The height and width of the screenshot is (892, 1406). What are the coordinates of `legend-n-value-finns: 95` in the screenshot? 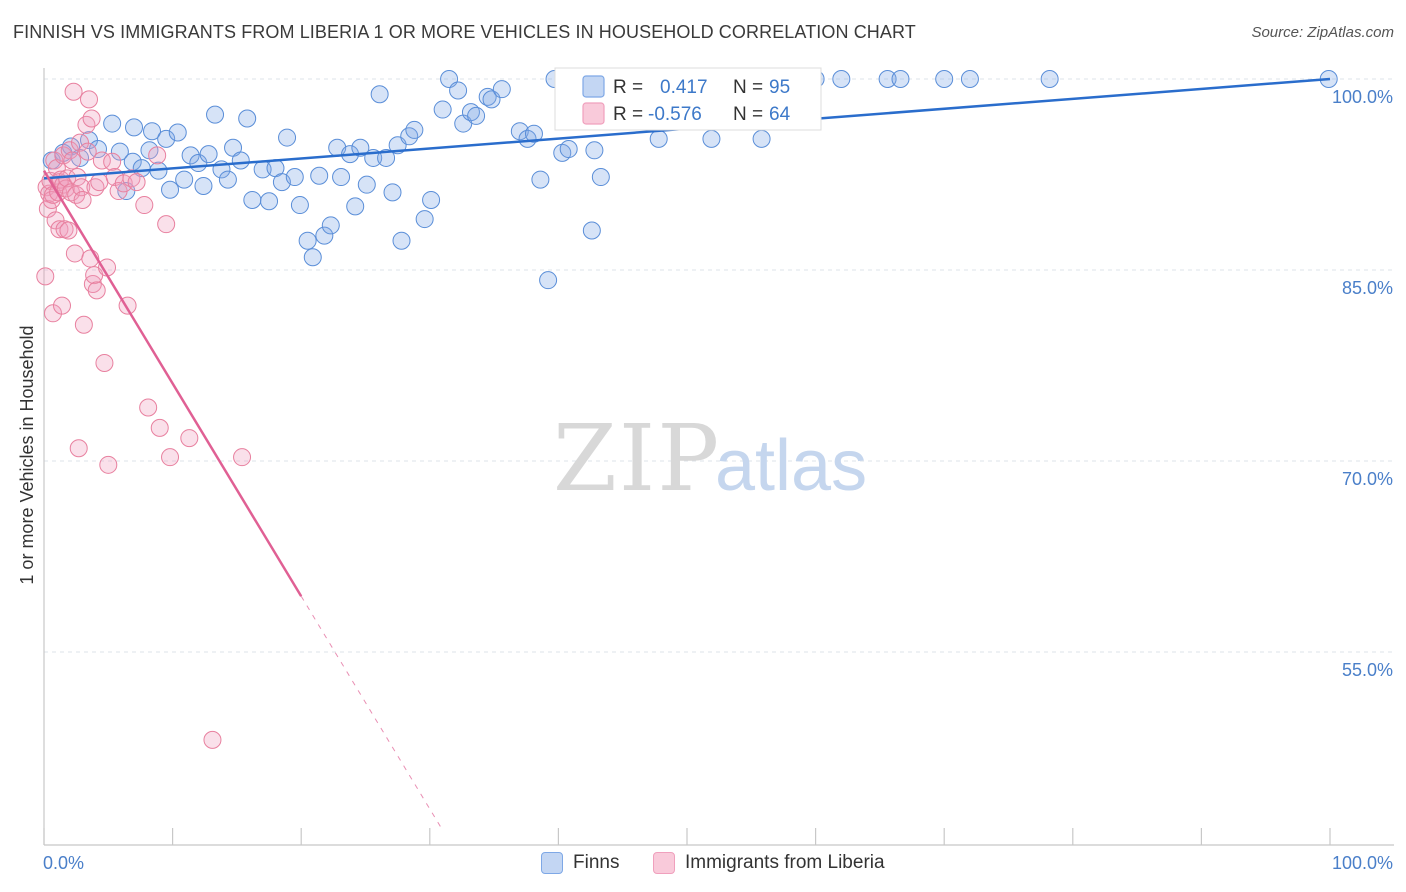 It's located at (779, 87).